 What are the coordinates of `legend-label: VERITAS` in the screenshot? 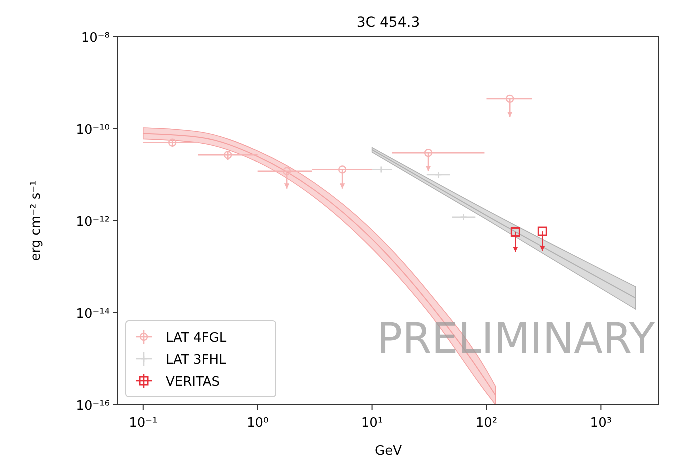 It's located at (193, 382).